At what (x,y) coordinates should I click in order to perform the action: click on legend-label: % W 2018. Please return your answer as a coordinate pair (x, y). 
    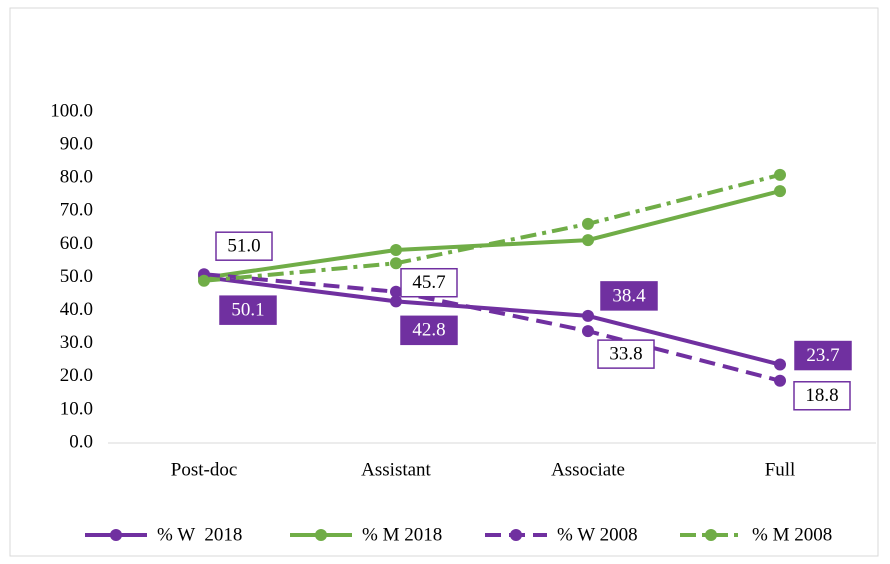
    Looking at the image, I should click on (199, 534).